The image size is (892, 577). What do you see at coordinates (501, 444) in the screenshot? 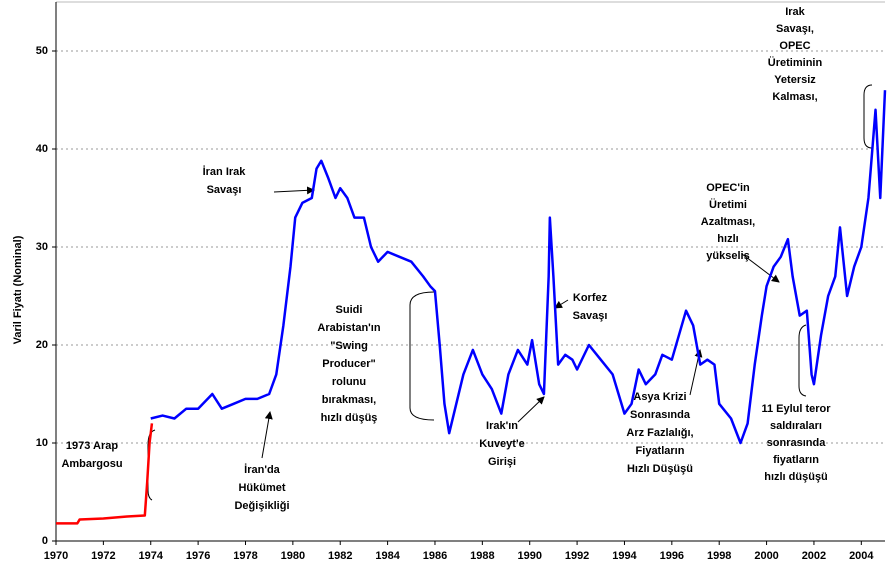
I see `annotation: Kuveyt'e` at bounding box center [501, 444].